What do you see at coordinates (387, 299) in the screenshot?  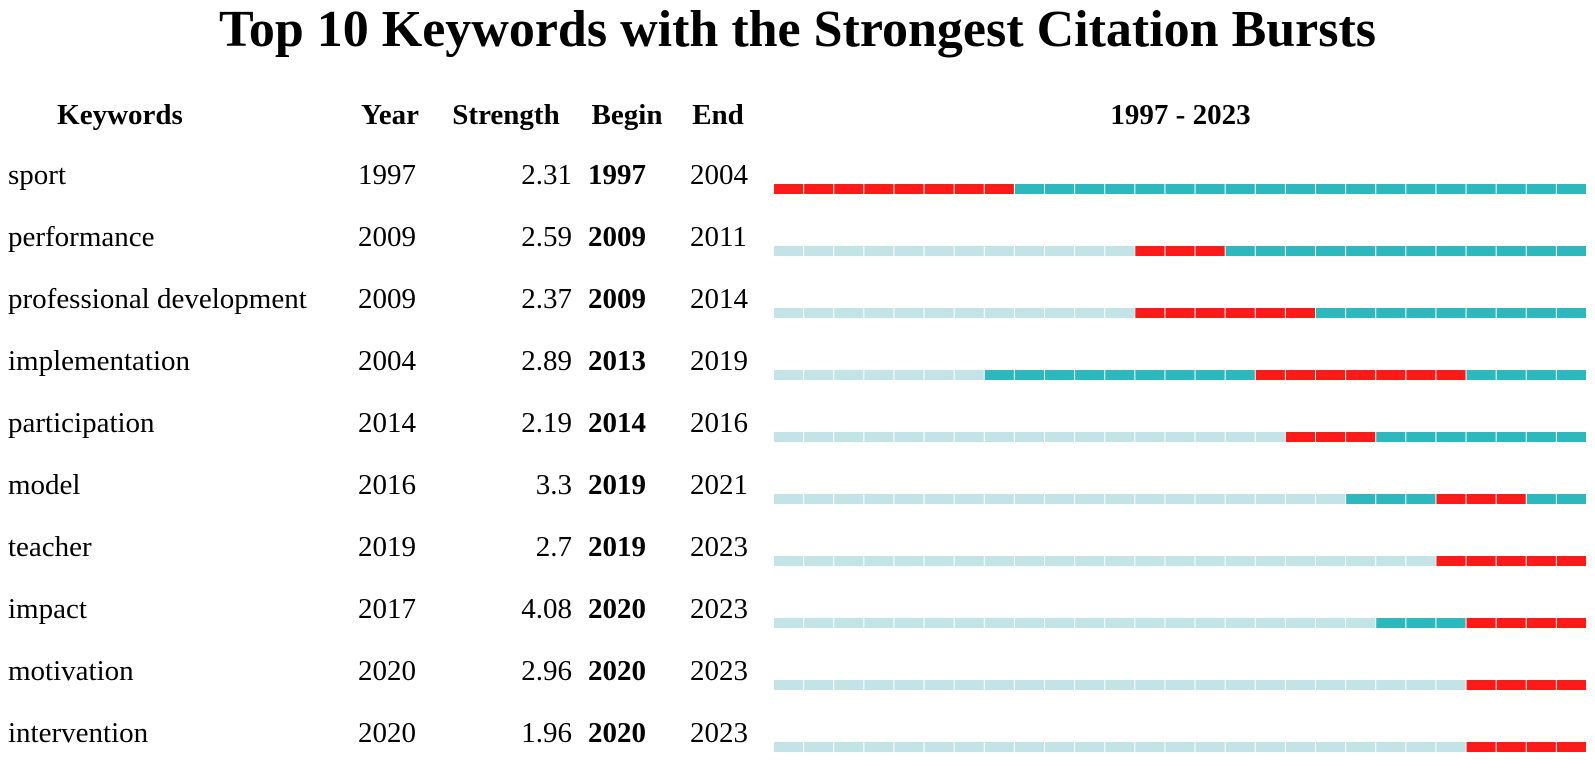 I see `year-cell: 2009` at bounding box center [387, 299].